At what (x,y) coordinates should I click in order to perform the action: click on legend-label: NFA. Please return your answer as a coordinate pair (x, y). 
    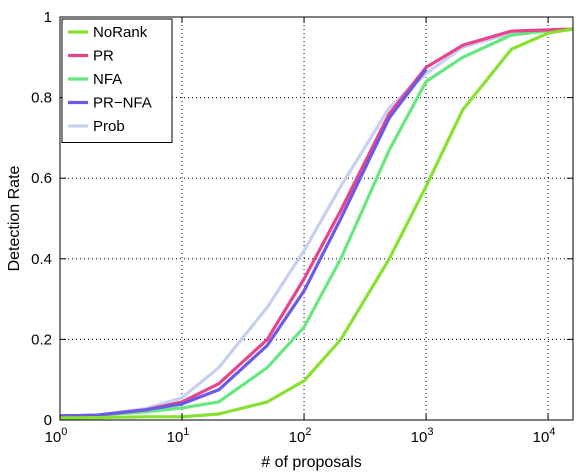
    Looking at the image, I should click on (107, 79).